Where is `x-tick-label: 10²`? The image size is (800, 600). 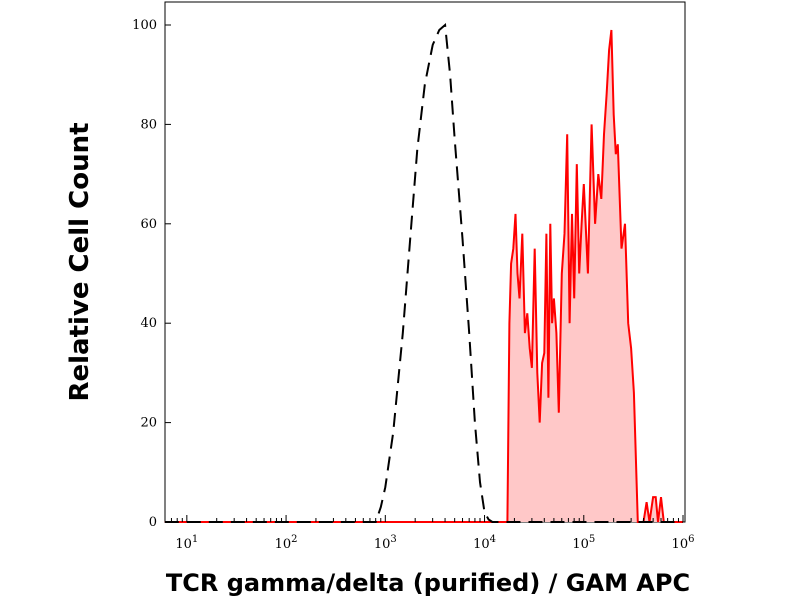 x-tick-label: 10² is located at coordinates (286, 543).